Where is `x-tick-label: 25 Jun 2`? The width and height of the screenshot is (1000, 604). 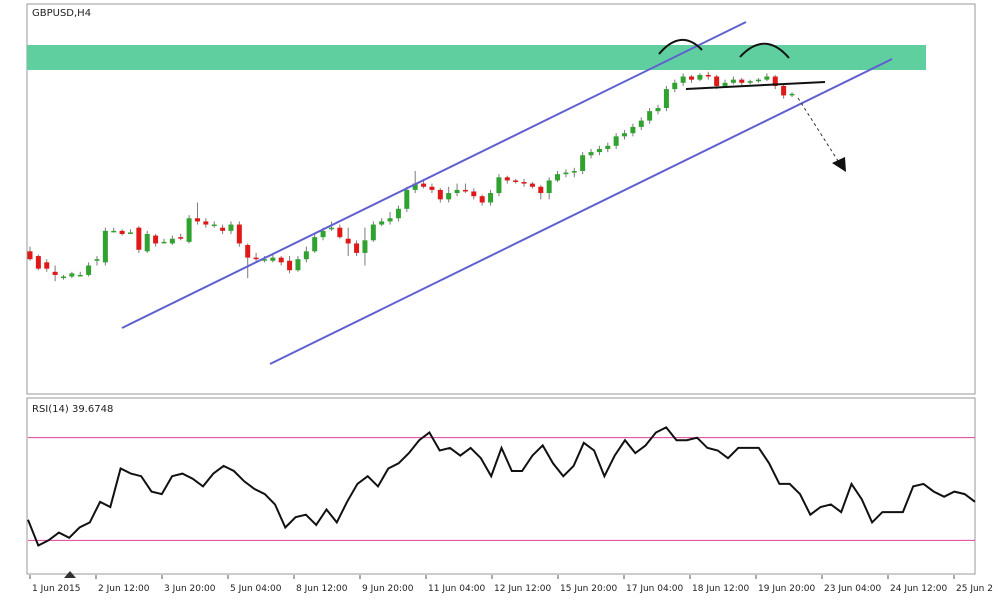 x-tick-label: 25 Jun 2 is located at coordinates (974, 589).